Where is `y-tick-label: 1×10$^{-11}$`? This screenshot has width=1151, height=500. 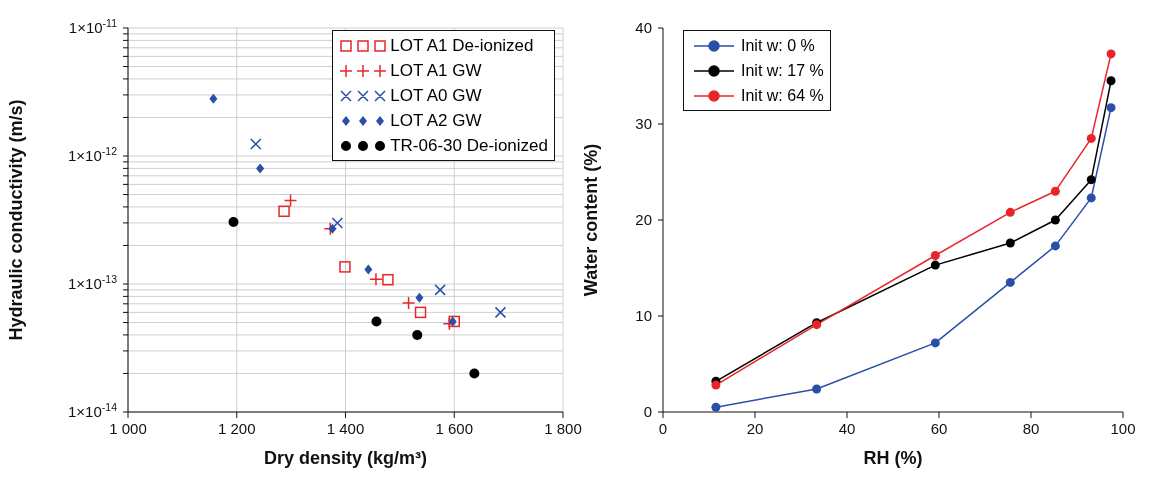
y-tick-label: 1×10$^{-11}$ is located at coordinates (93, 26).